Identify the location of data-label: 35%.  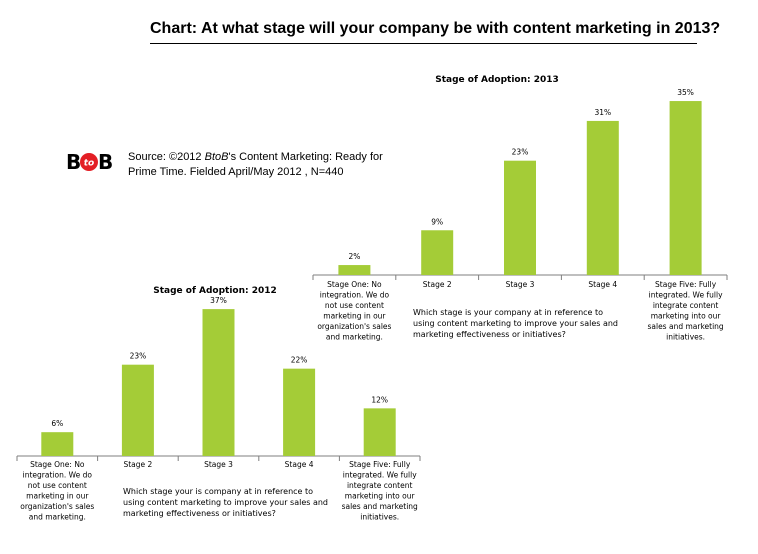
(685, 92).